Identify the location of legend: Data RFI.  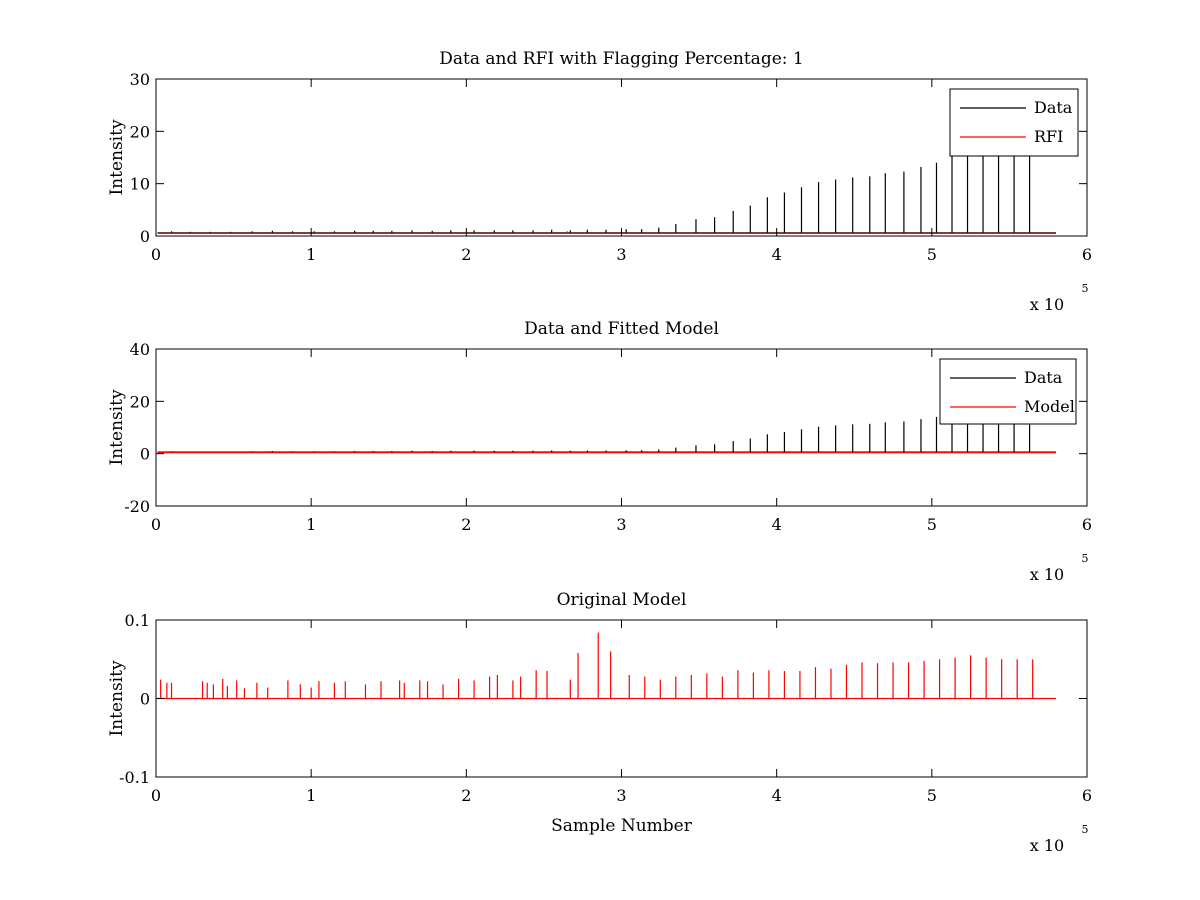
(1014, 122).